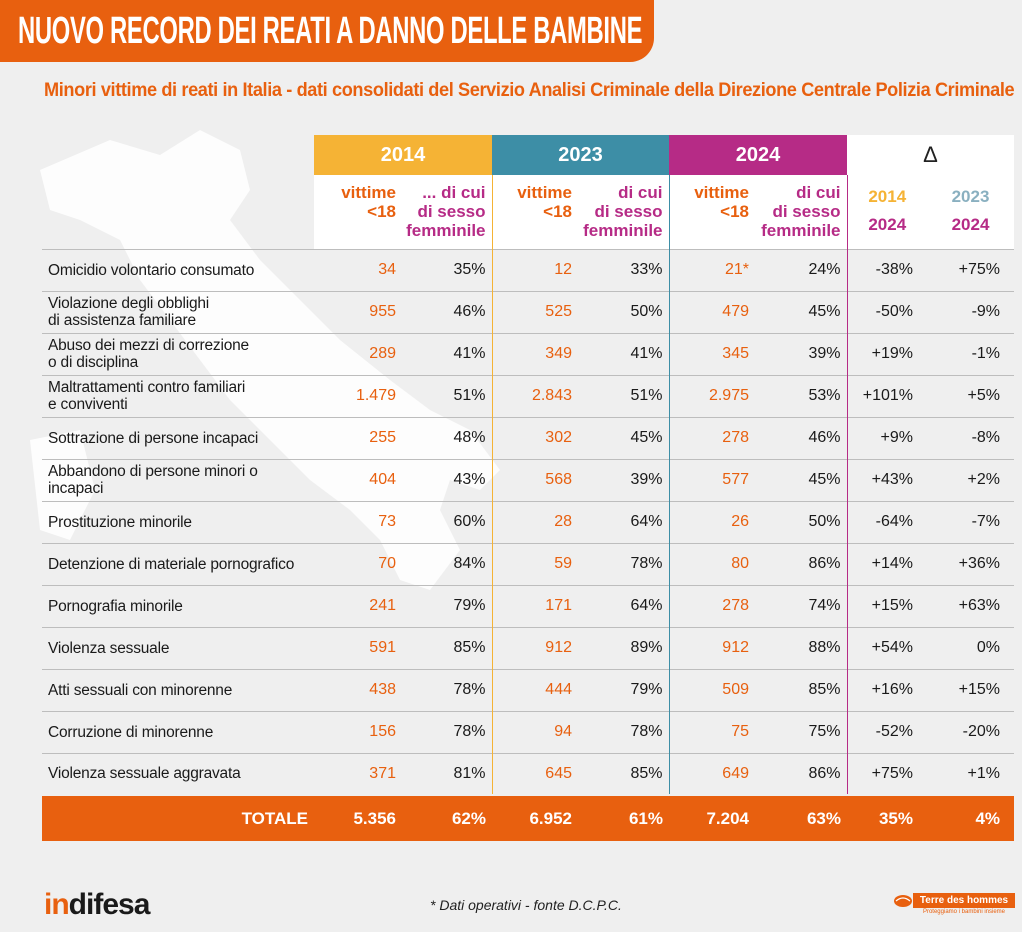 This screenshot has height=936, width=1026. Describe the element at coordinates (886, 479) in the screenshot. I see `cell-delta-2014-2024: +43%` at that location.